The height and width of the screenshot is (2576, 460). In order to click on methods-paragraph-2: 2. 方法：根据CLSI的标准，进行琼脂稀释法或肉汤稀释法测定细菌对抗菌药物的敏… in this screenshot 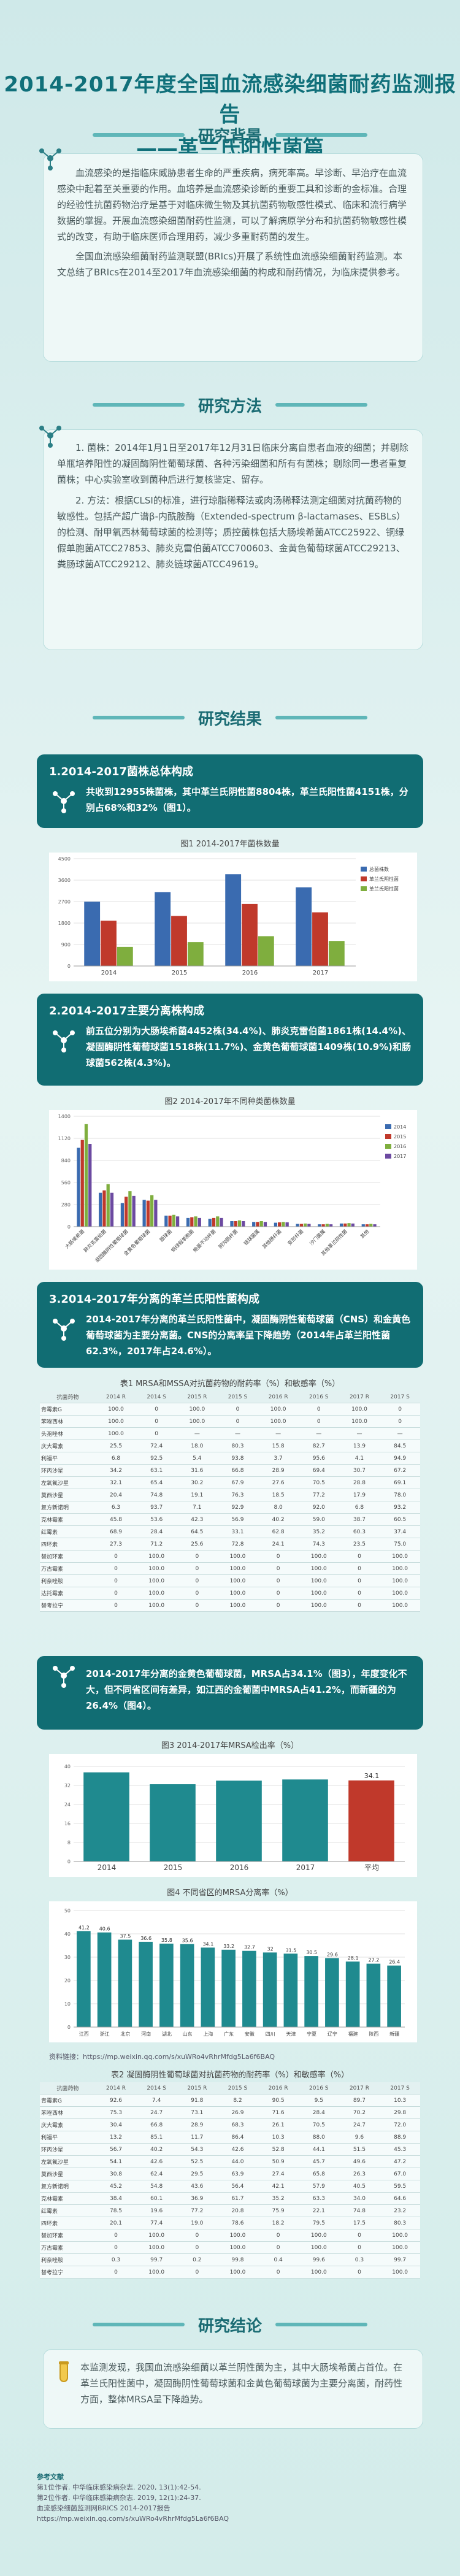, I will do `click(231, 532)`.